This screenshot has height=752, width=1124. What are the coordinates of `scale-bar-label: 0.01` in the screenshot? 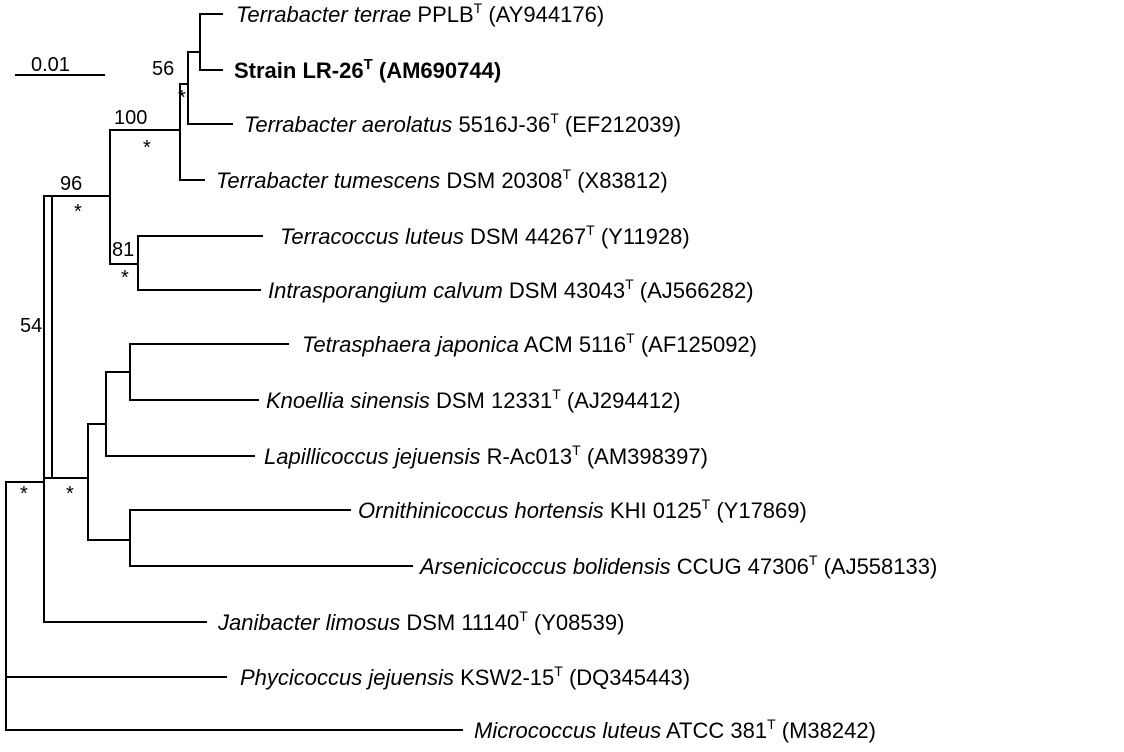 It's located at (50, 65).